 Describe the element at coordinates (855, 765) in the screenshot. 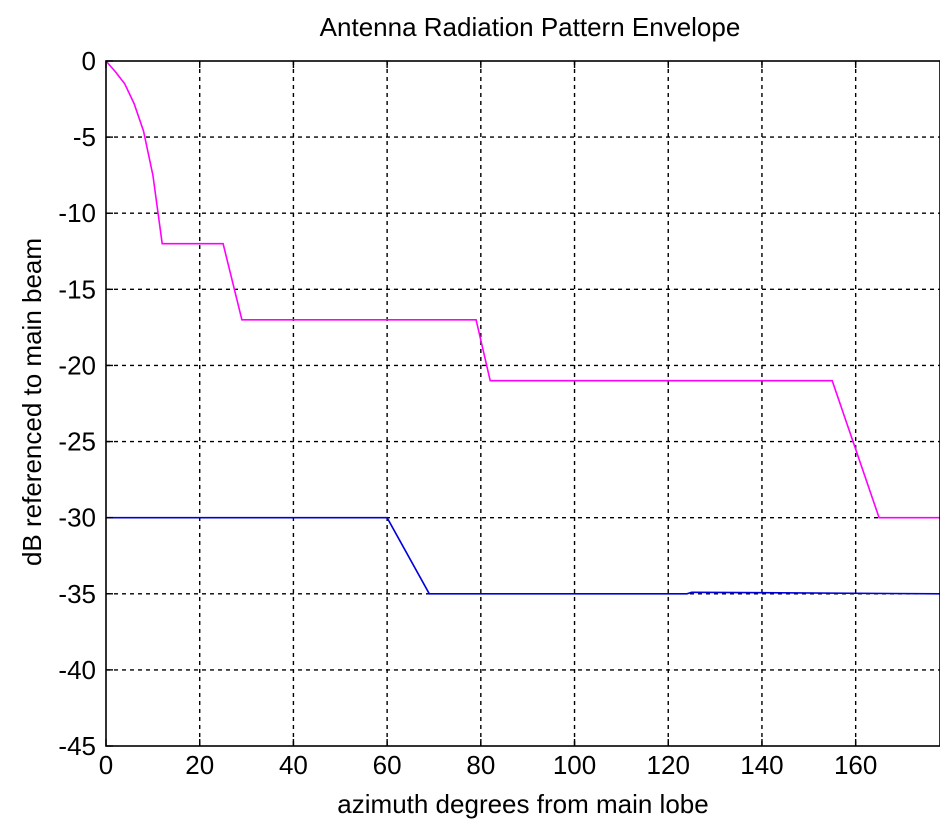

I see `x-tick-label: 160` at that location.